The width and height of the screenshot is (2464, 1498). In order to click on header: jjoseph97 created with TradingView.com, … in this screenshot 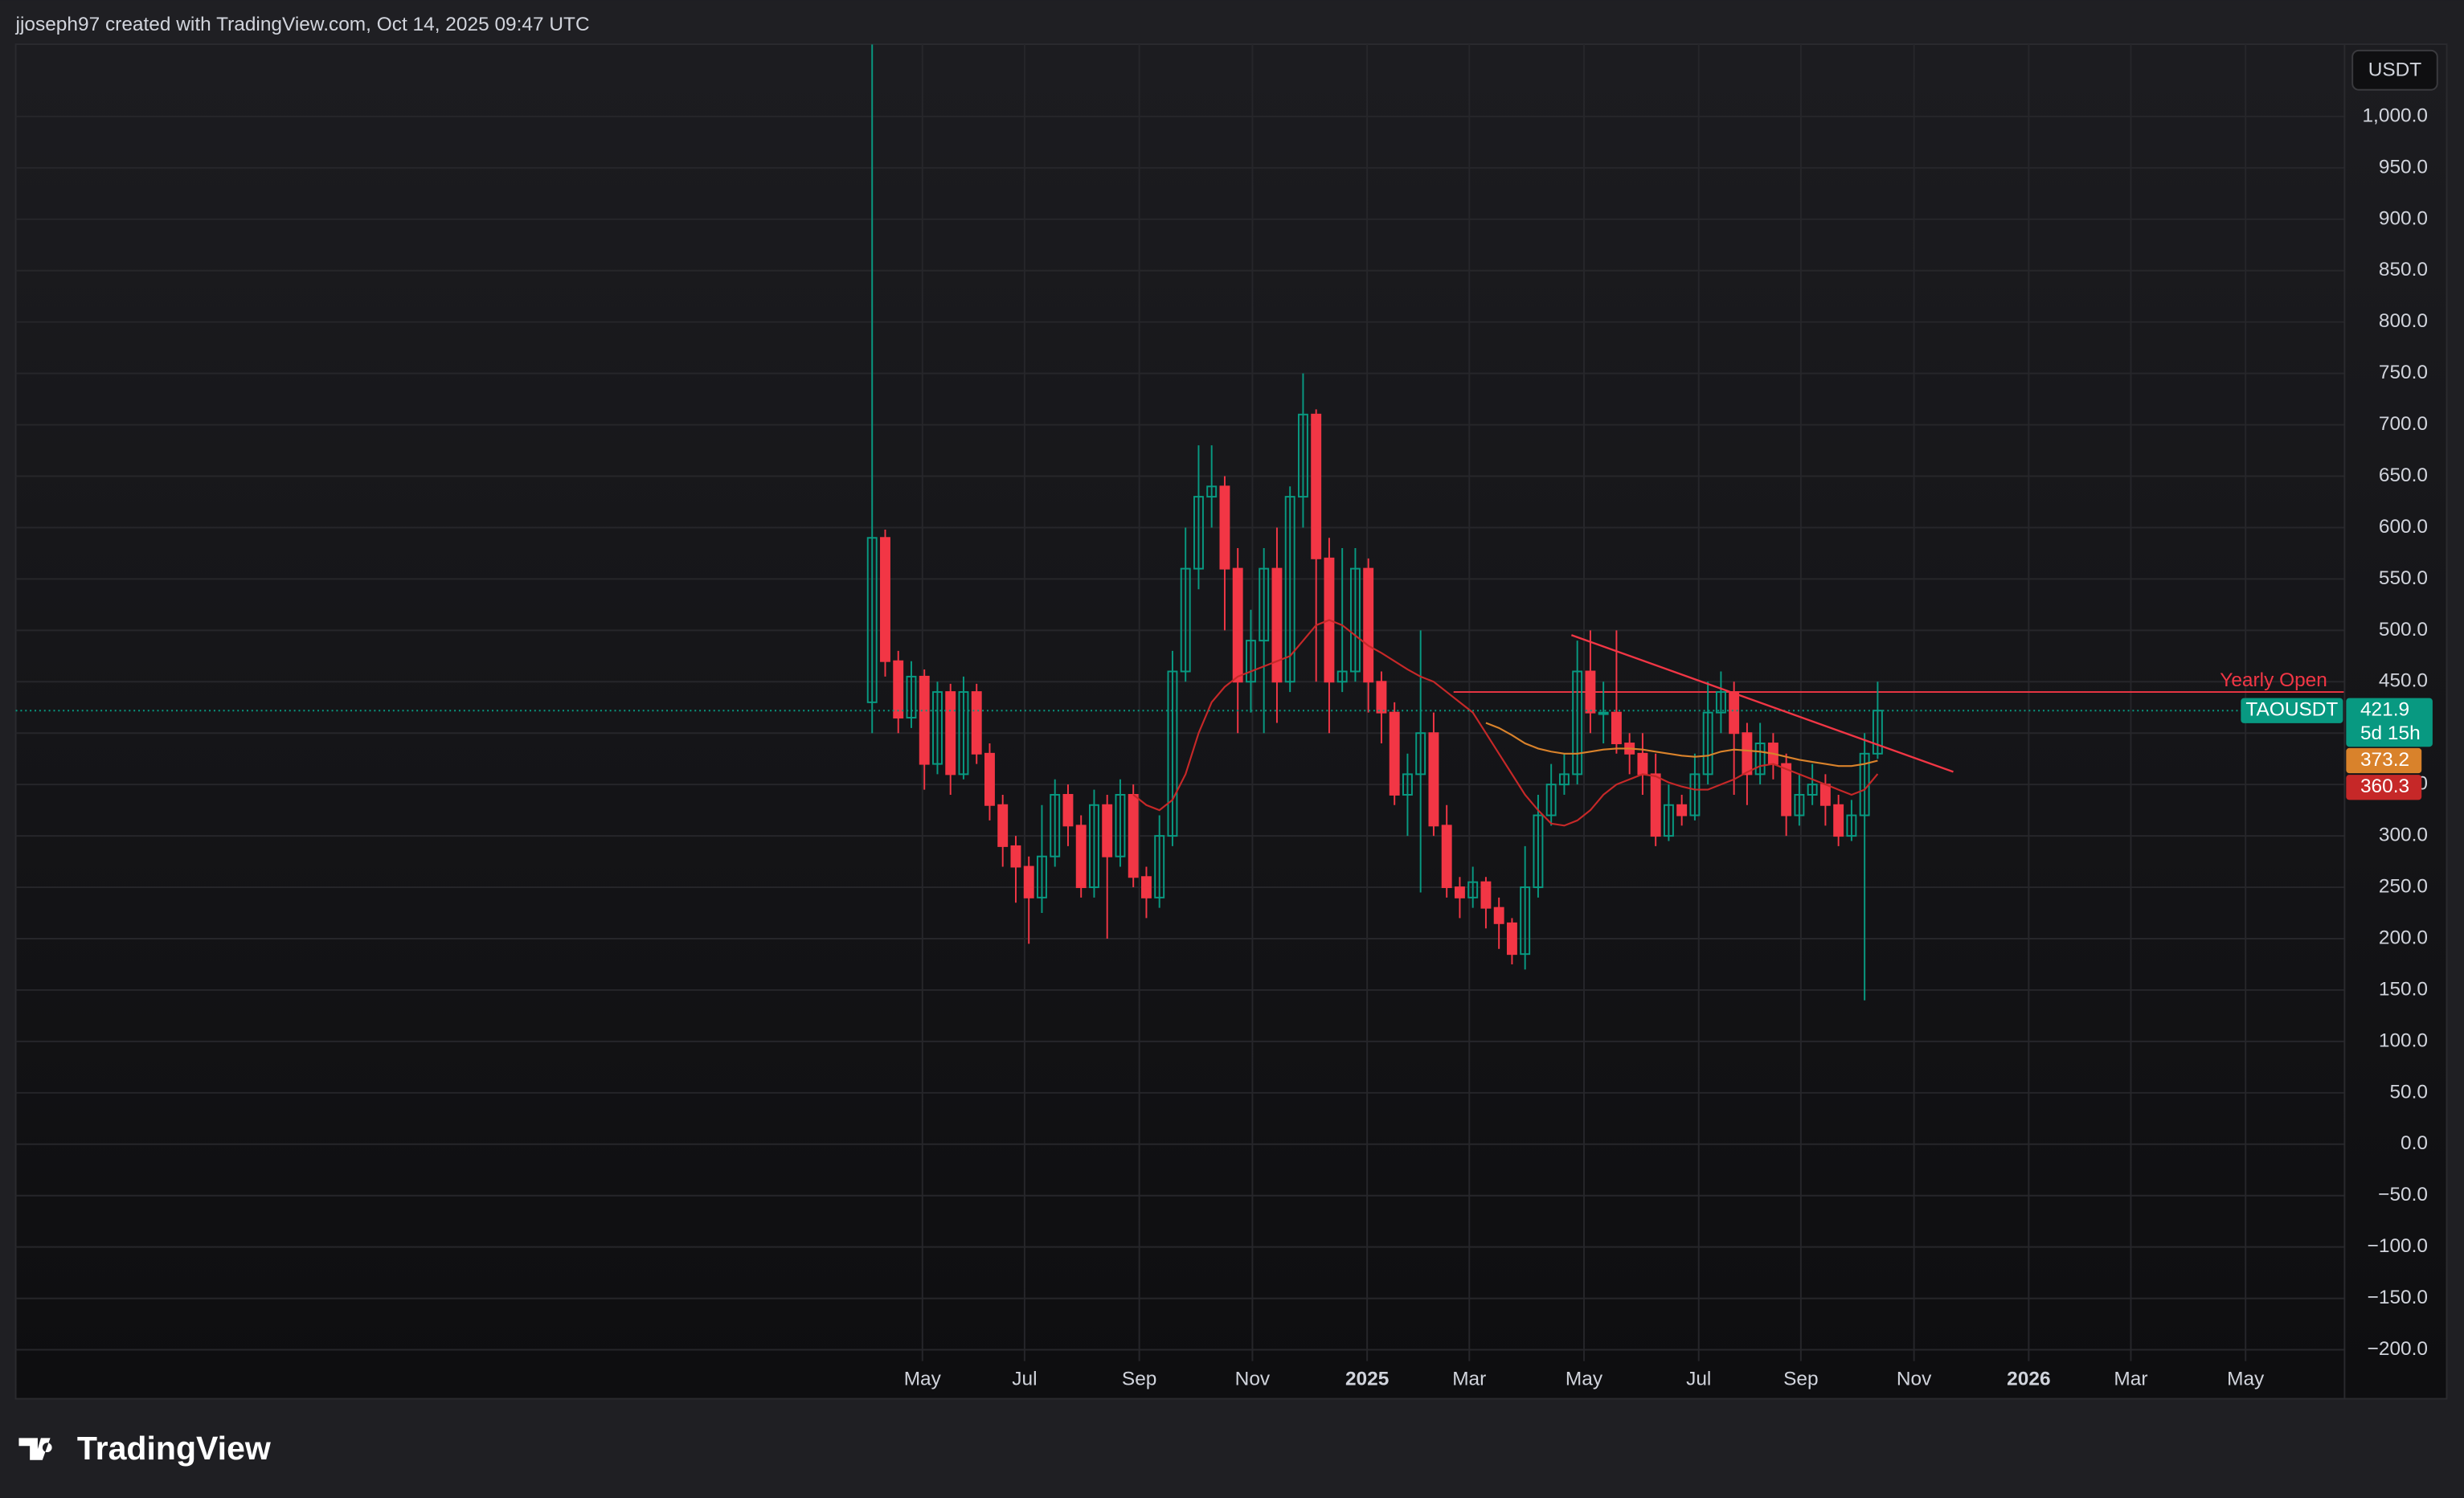, I will do `click(302, 24)`.